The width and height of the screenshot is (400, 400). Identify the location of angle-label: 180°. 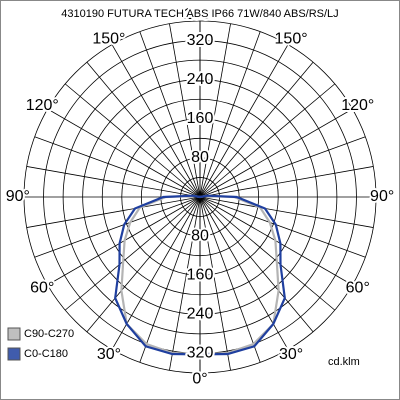
(199, 14).